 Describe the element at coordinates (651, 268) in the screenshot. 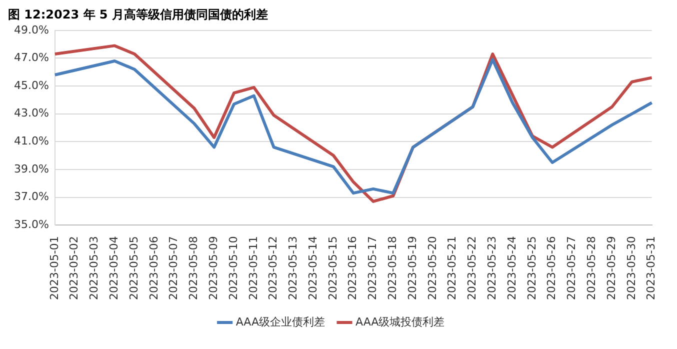

I see `x-tick-label: 2023-05-31` at that location.